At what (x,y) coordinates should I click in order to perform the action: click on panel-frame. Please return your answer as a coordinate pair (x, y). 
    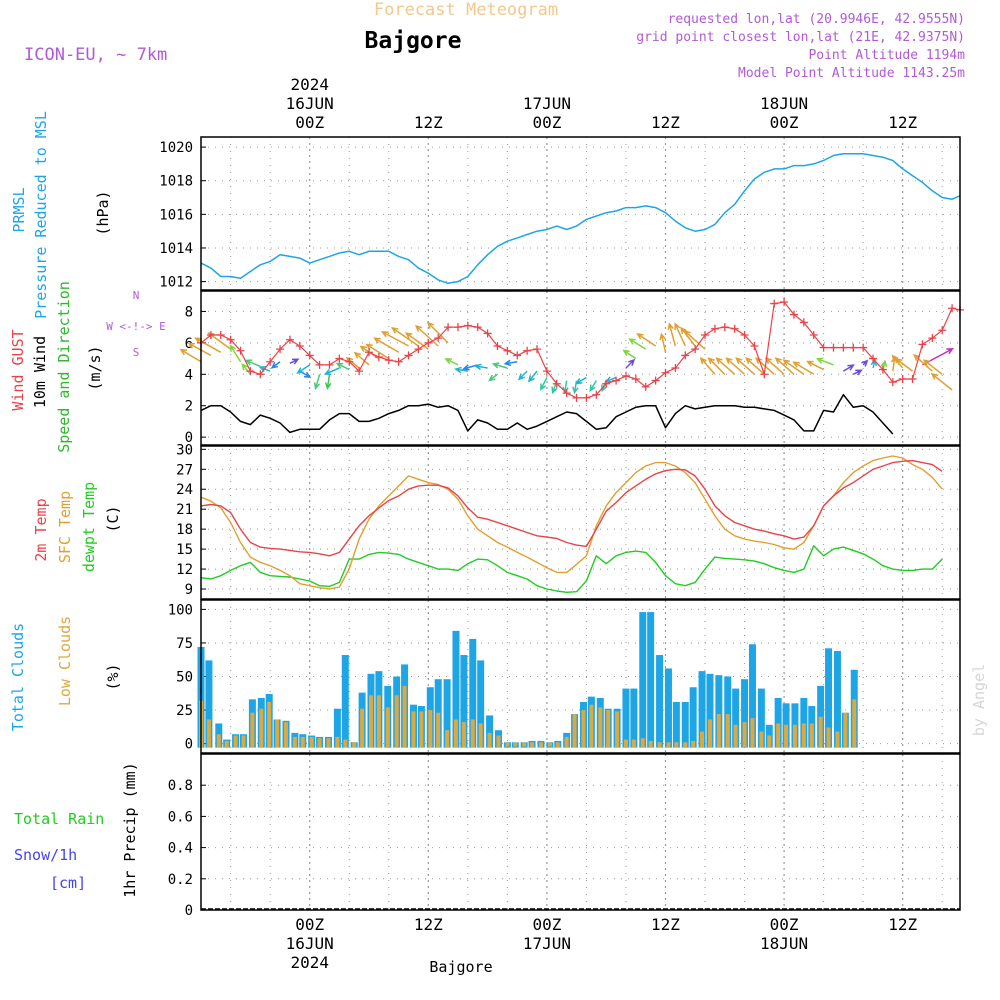
    Looking at the image, I should click on (580, 213).